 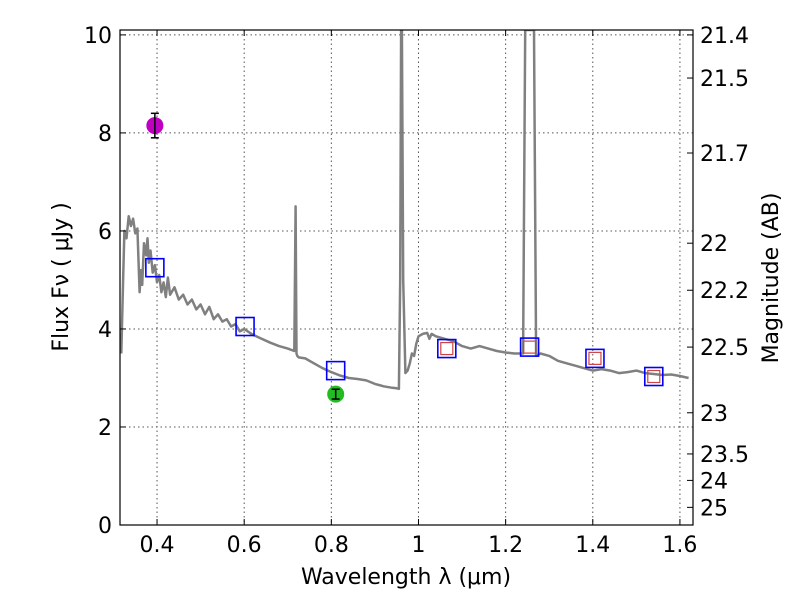 I want to click on y2-tick-label: 22, so click(x=714, y=244).